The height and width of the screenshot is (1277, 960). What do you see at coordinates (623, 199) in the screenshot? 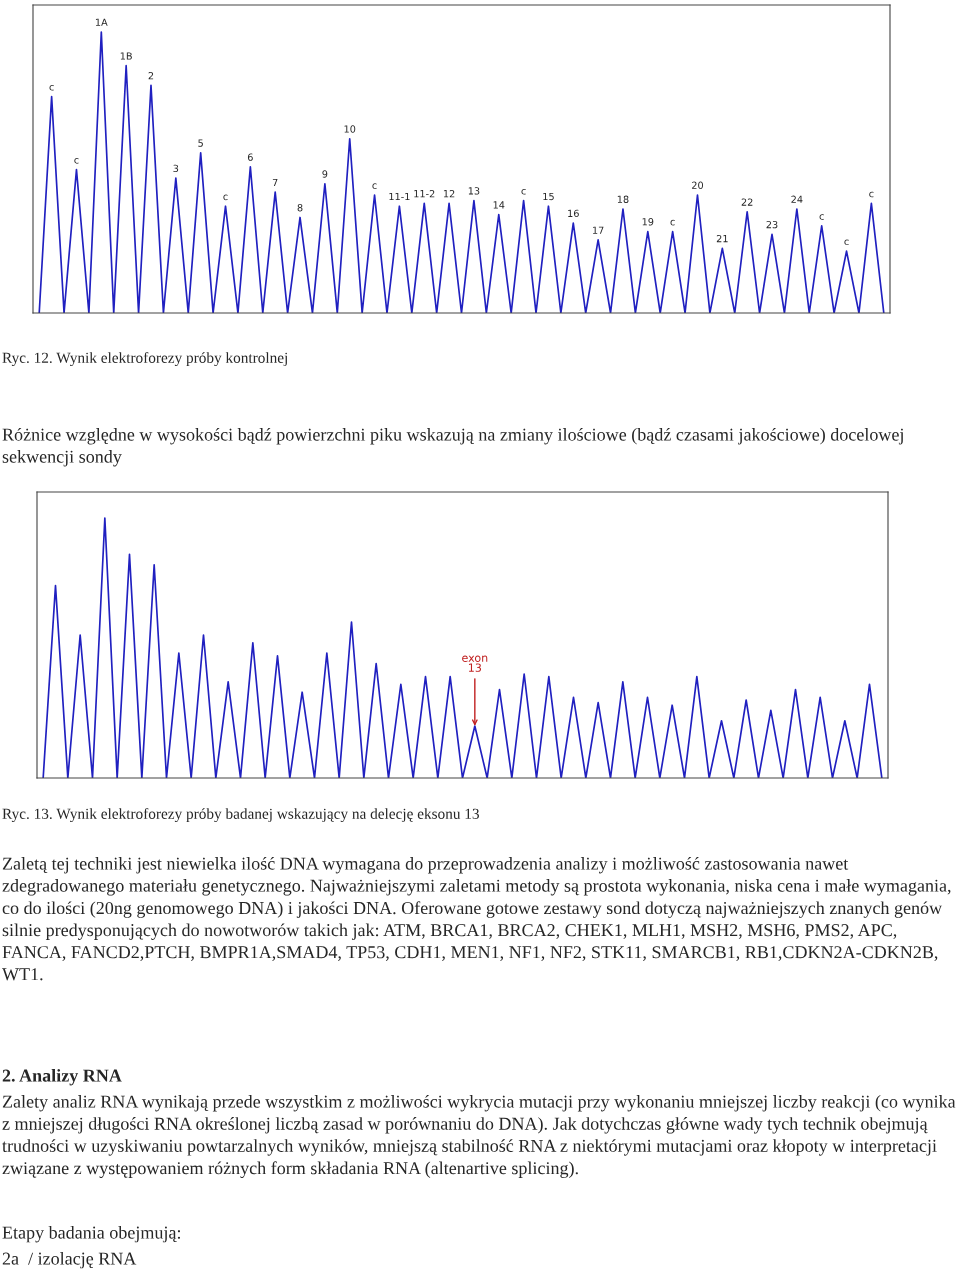
I see `annotation: 18` at bounding box center [623, 199].